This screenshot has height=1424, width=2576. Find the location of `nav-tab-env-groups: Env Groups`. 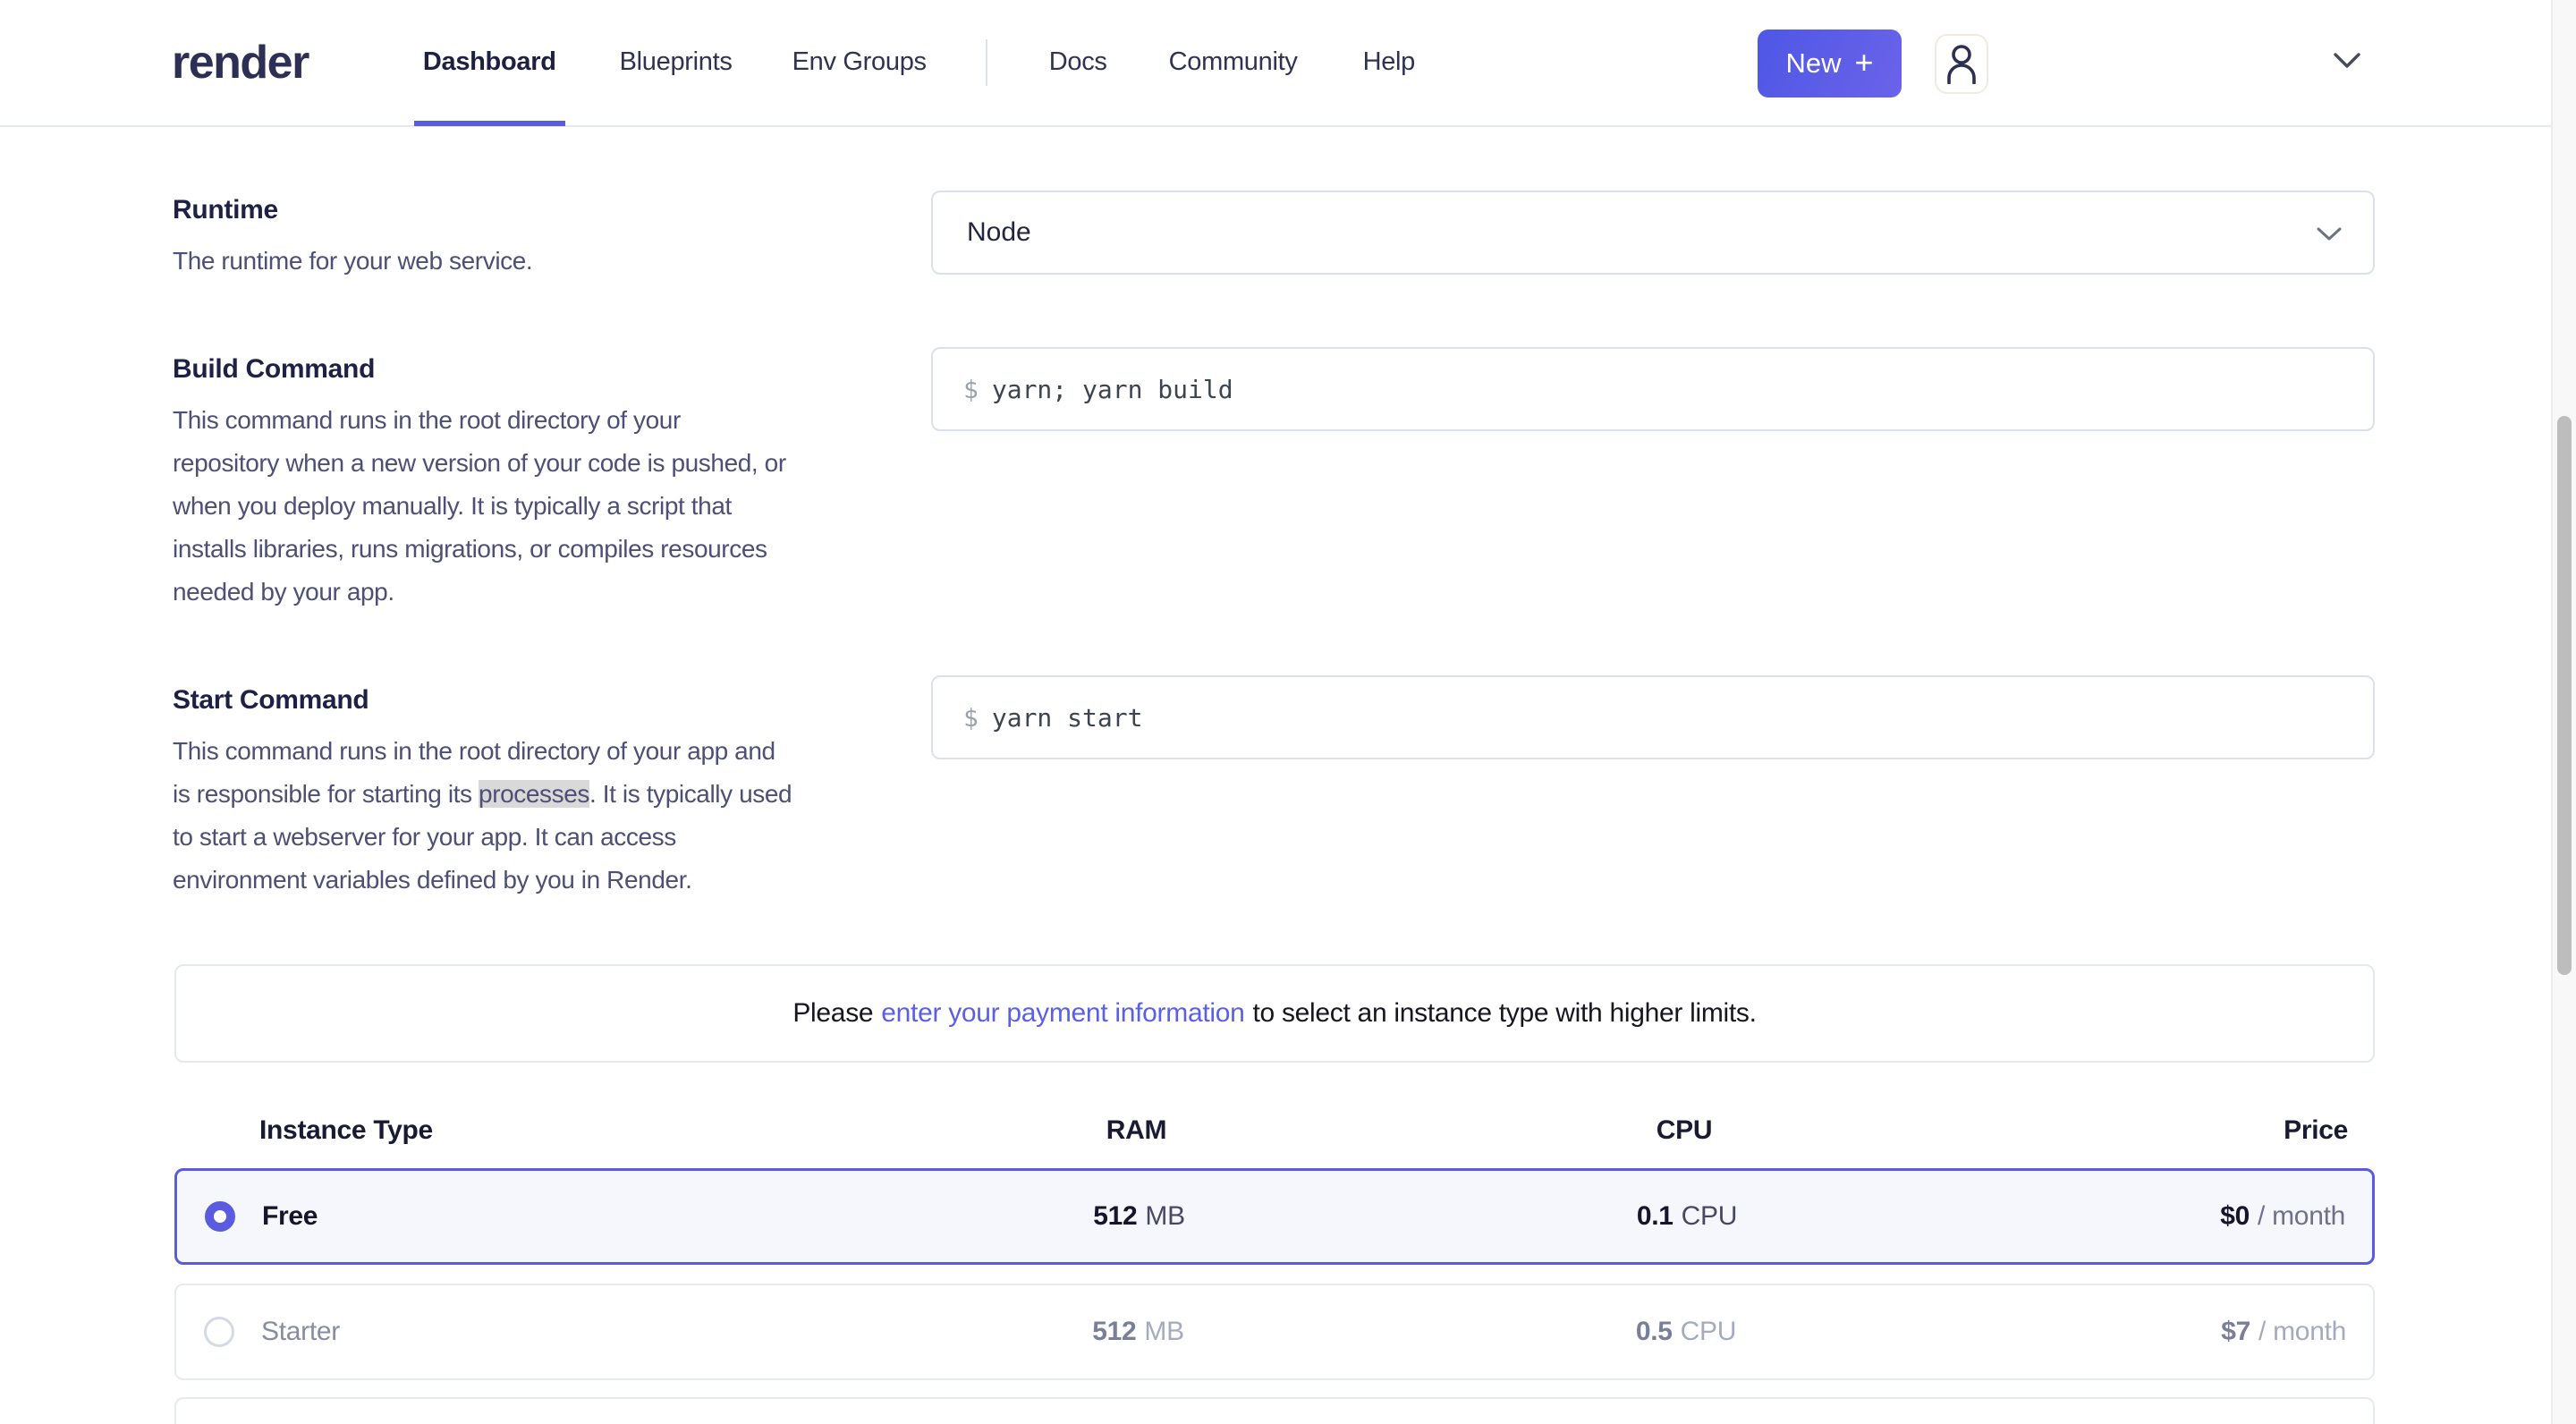

nav-tab-env-groups: Env Groups is located at coordinates (859, 61).